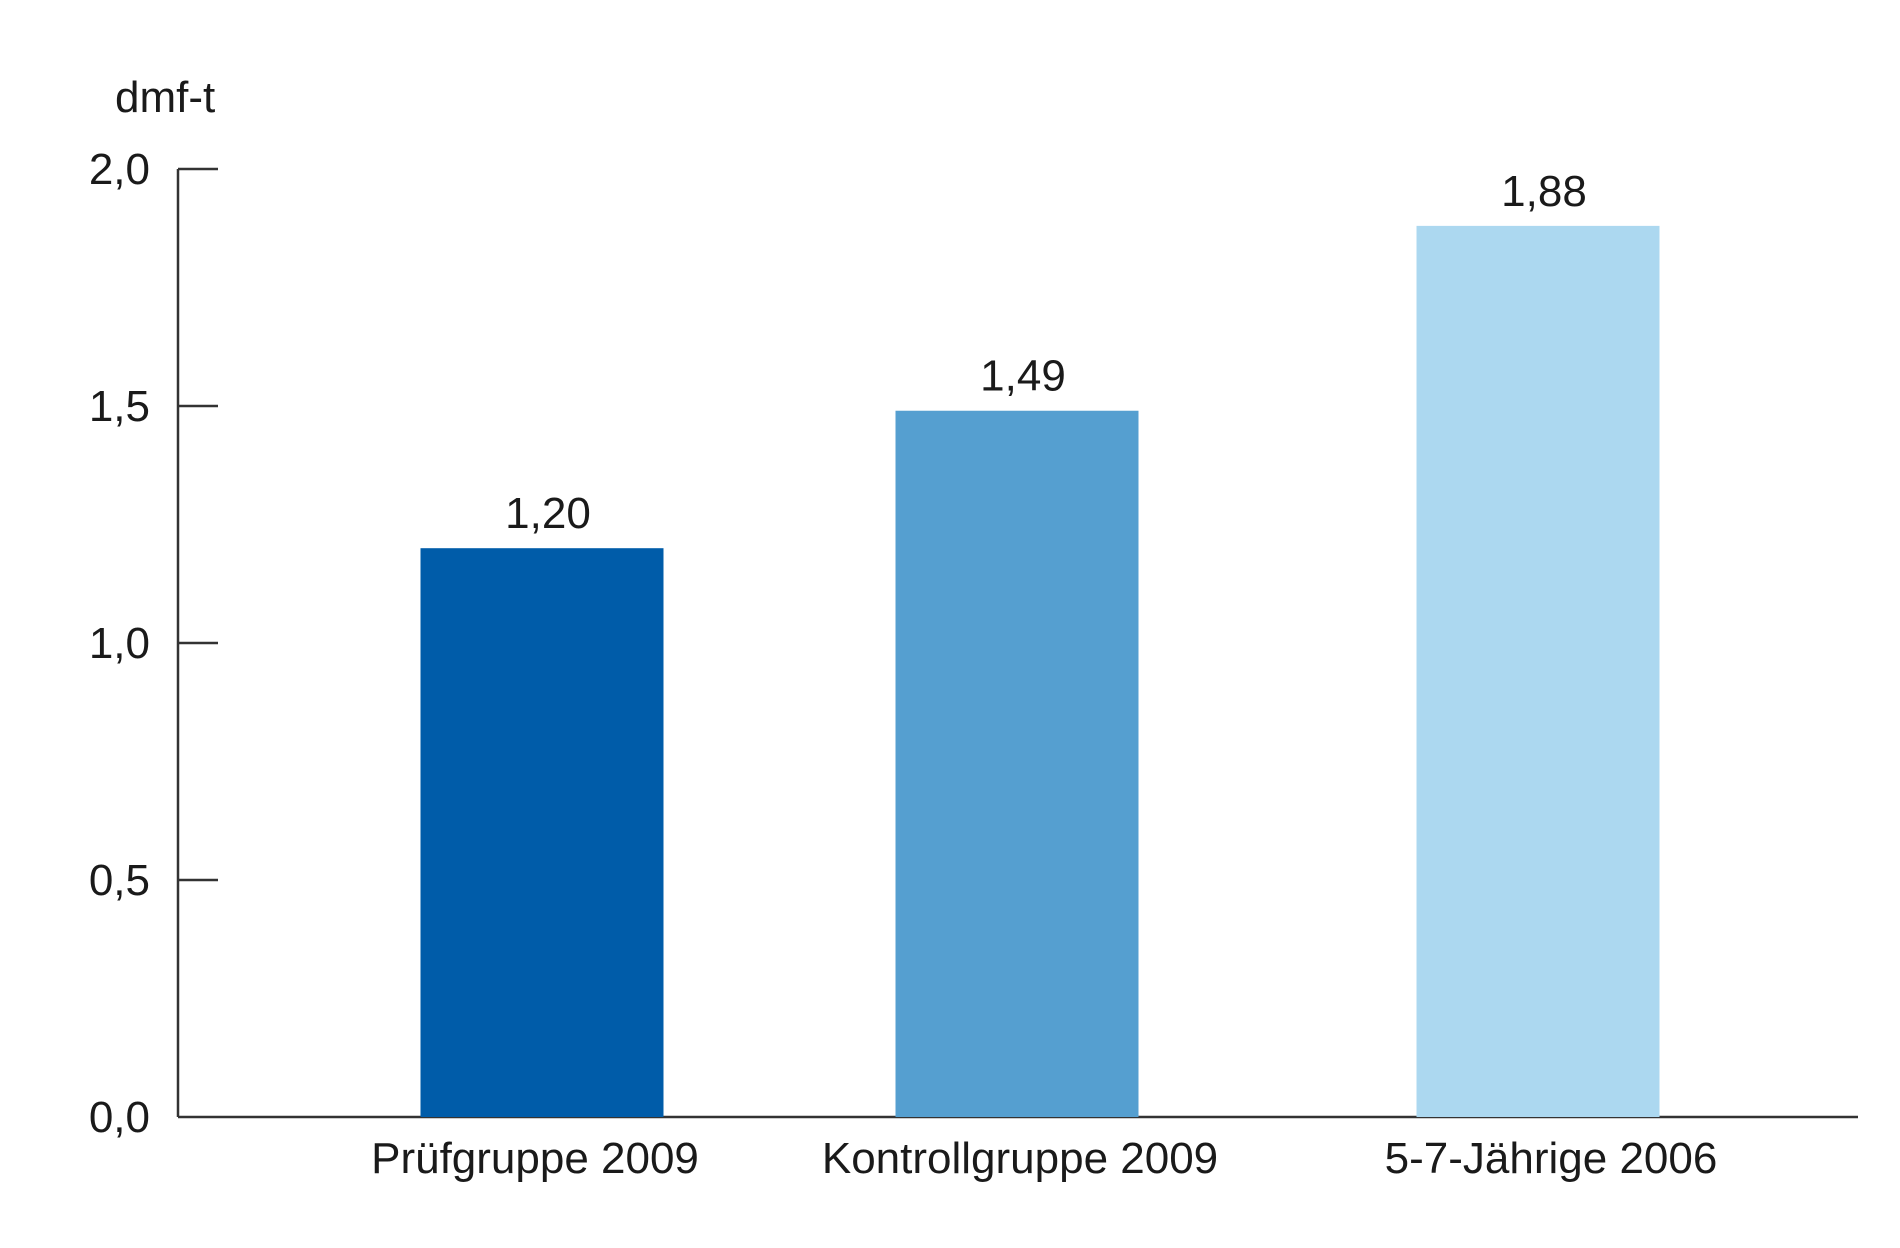 This screenshot has width=1900, height=1248. I want to click on y-tick-label: 1,5, so click(119, 406).